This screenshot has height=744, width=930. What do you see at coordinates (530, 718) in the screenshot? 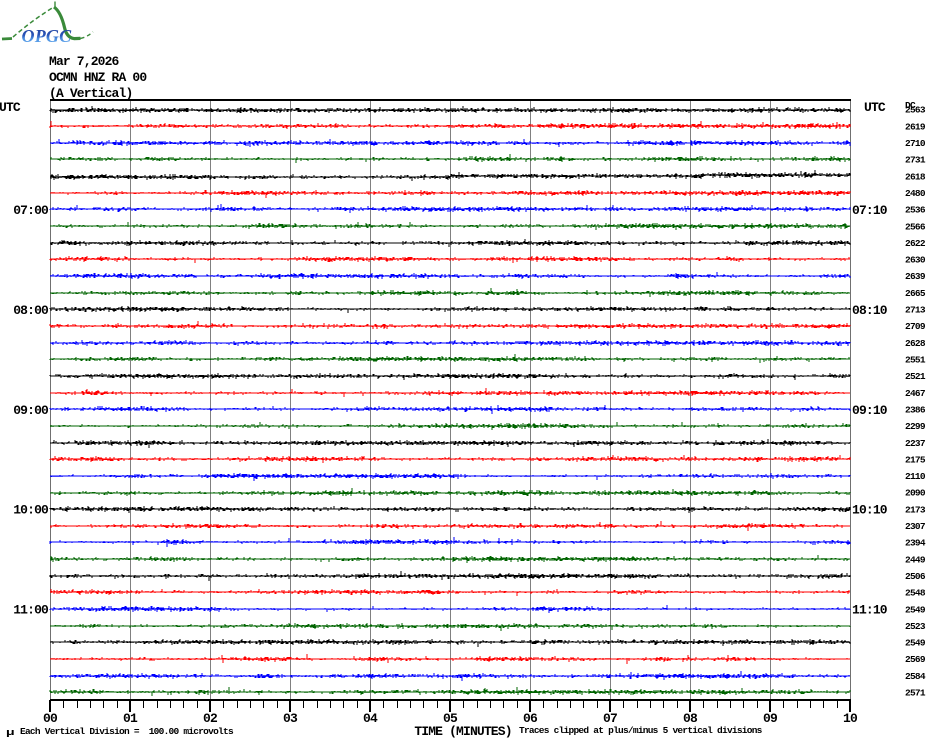
I see `svg-text: 06` at bounding box center [530, 718].